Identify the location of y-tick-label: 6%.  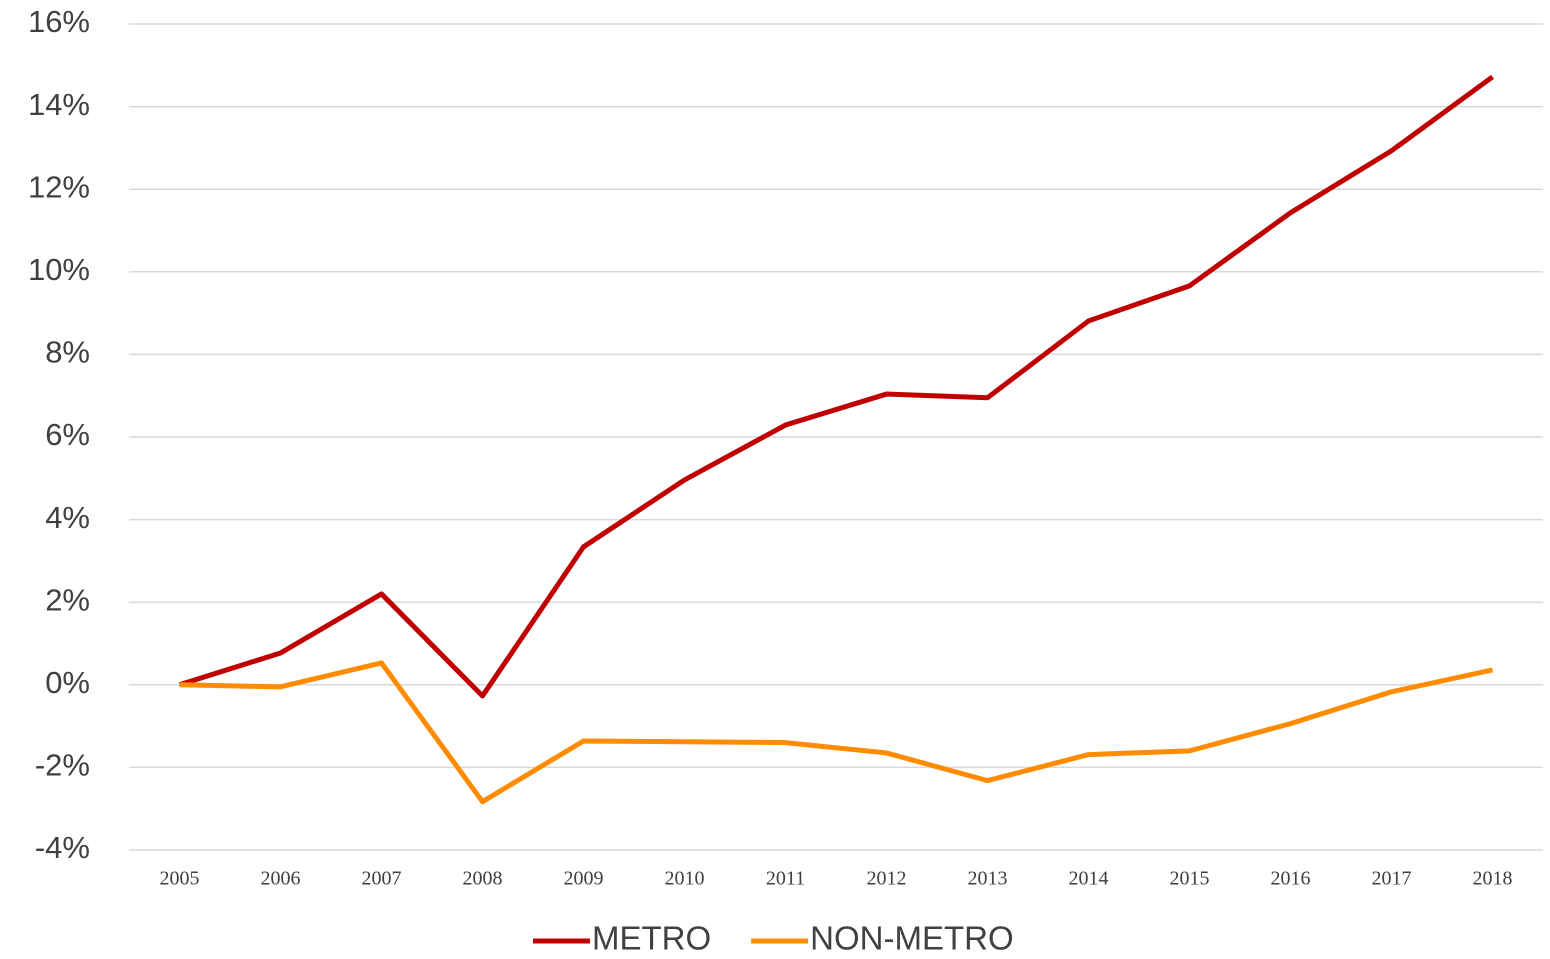
(67, 434).